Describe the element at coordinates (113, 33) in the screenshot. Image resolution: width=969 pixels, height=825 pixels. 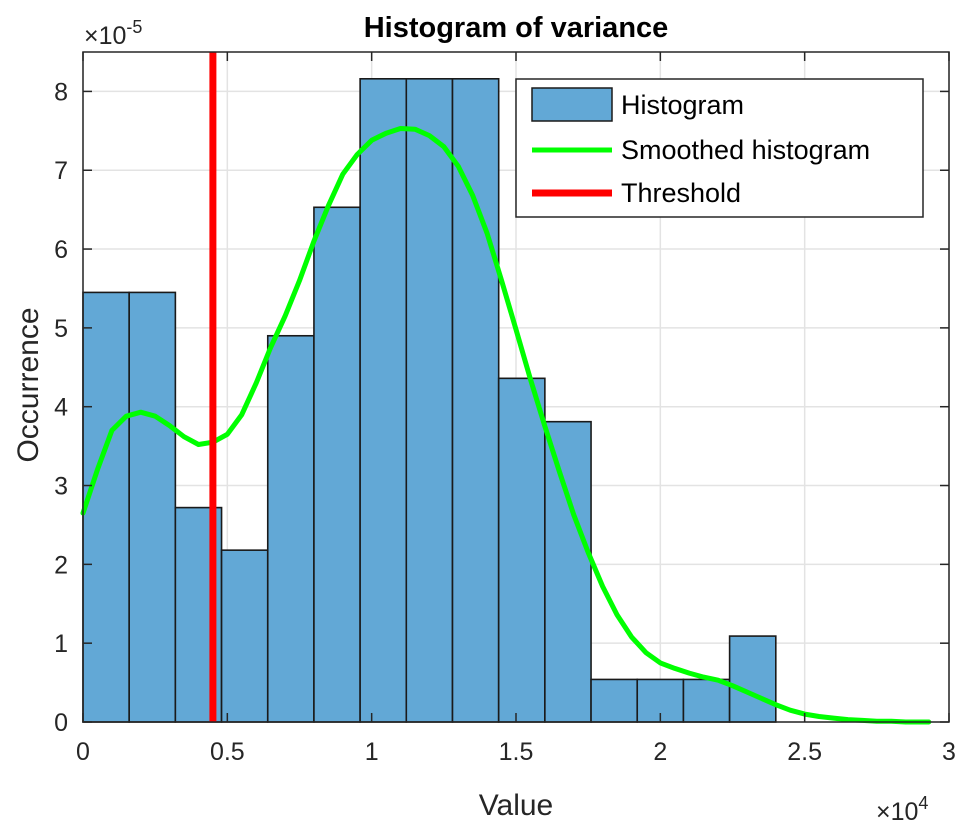
I see `y-multiplier: ×10⁻⁵` at that location.